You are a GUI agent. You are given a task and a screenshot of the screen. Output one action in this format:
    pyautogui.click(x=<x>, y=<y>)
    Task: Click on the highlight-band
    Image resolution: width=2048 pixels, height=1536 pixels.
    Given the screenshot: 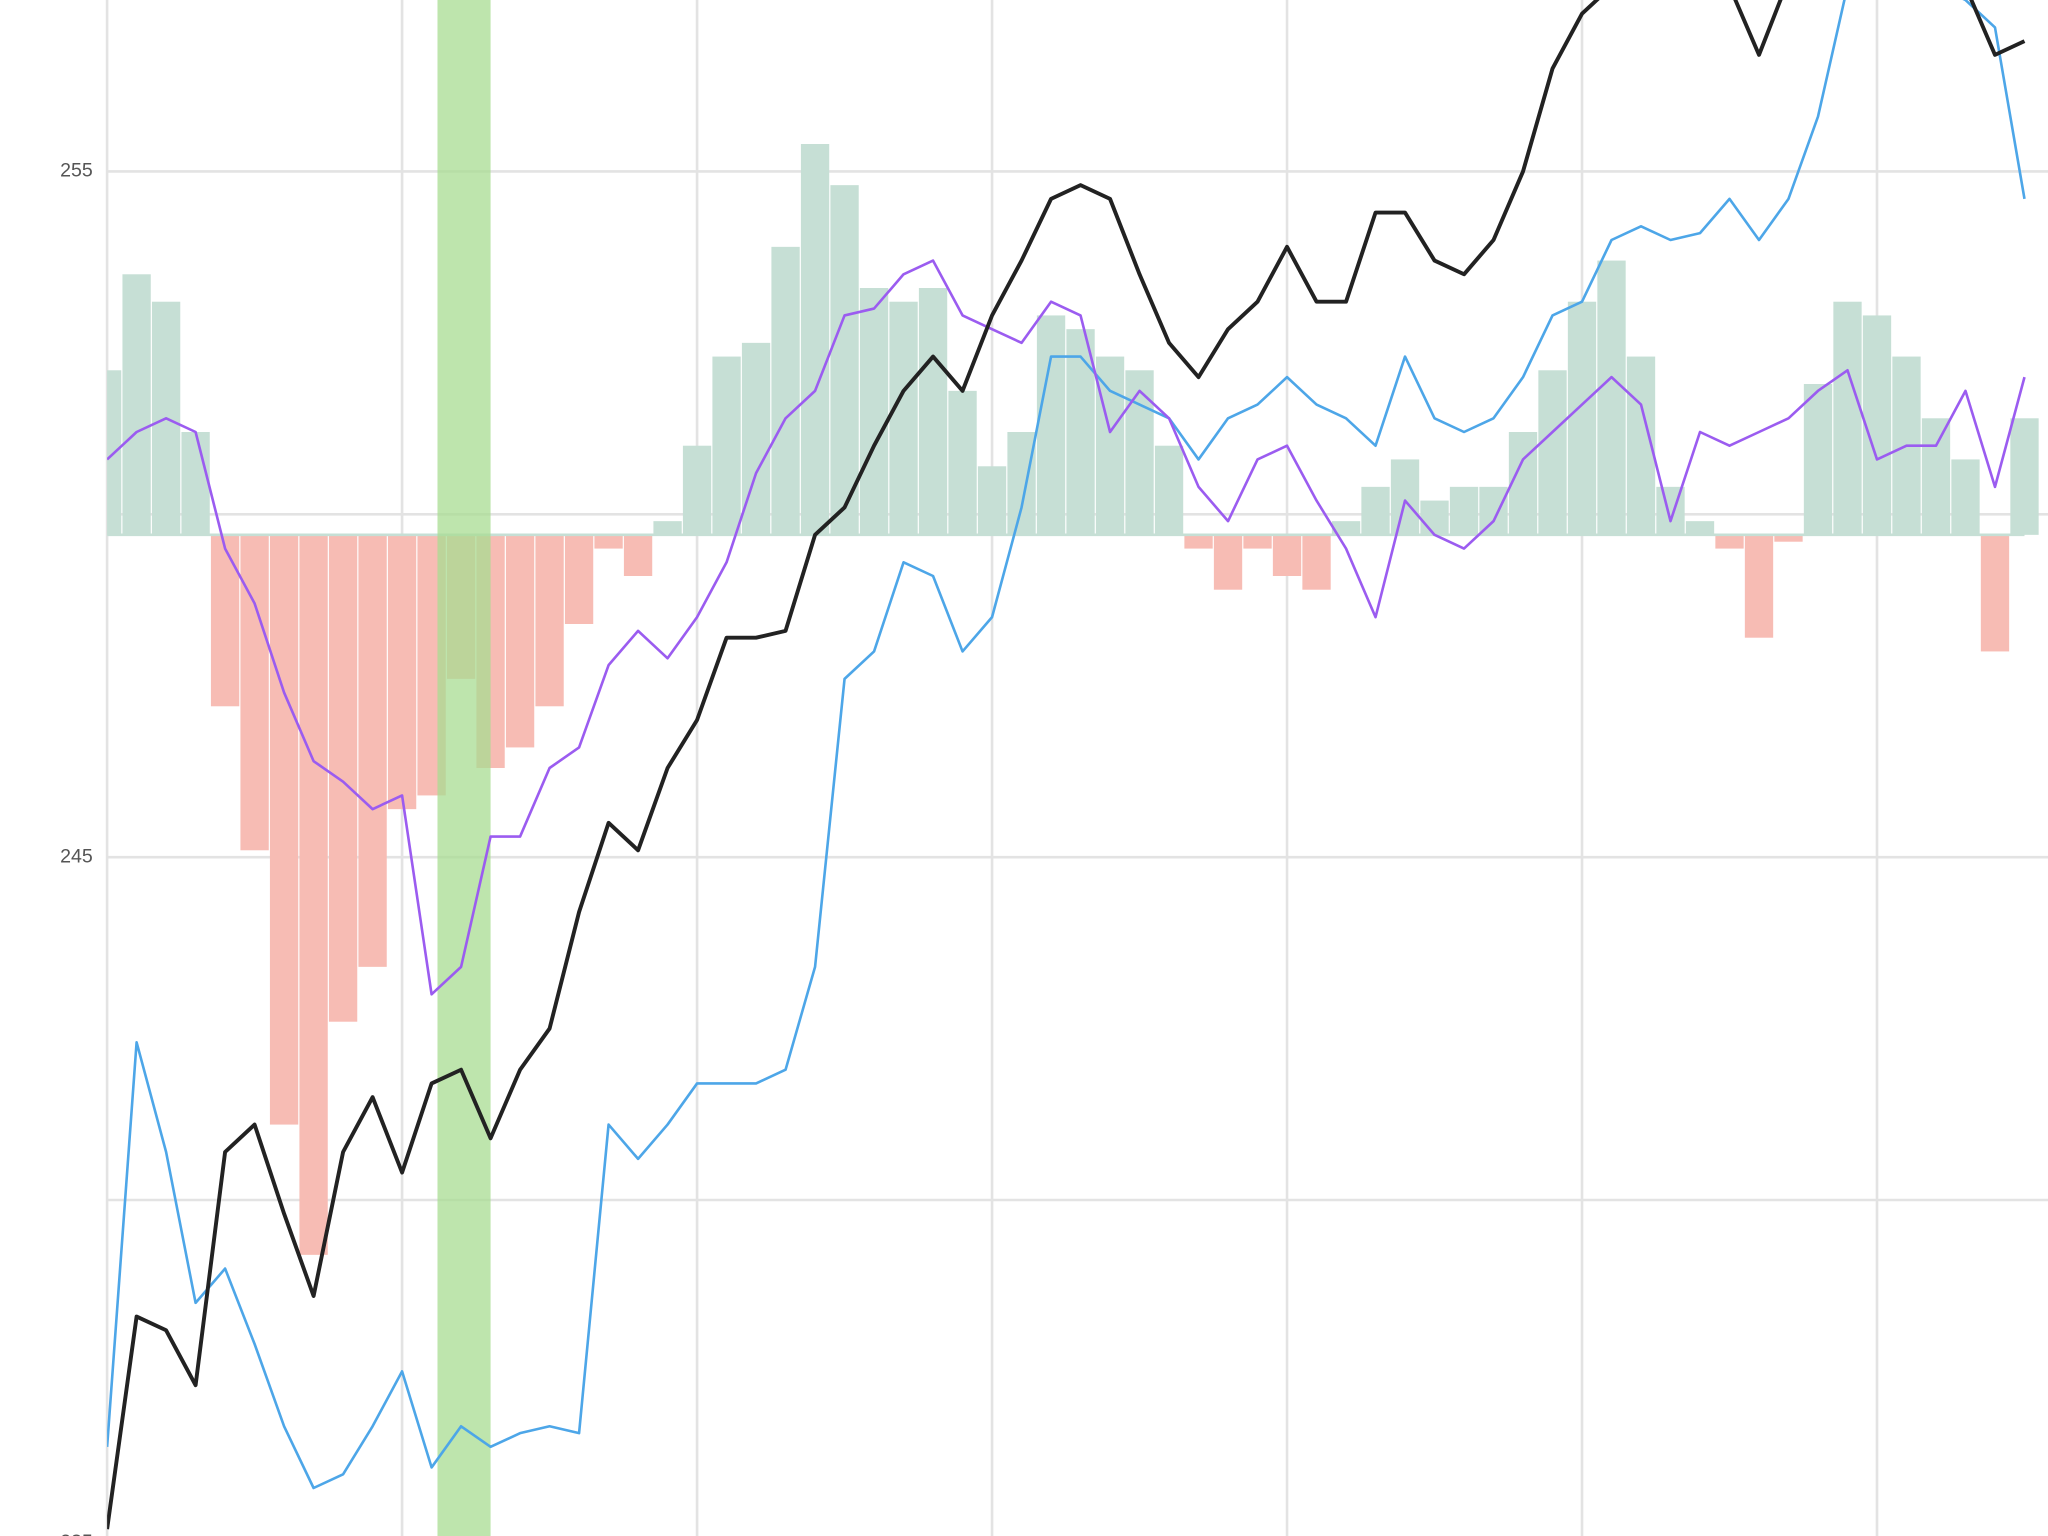 What is the action you would take?
    pyautogui.click(x=464, y=768)
    